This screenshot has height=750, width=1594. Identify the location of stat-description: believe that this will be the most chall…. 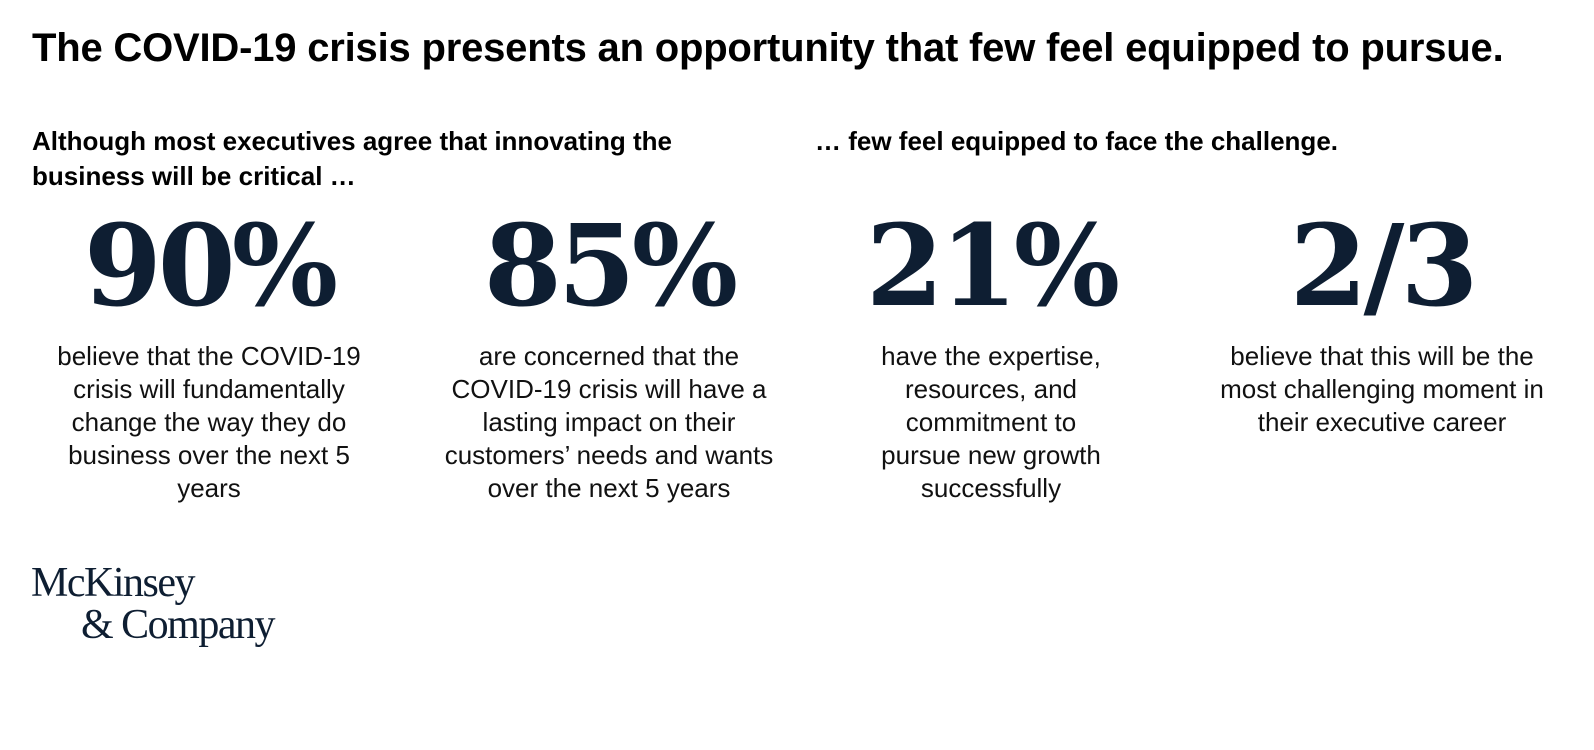
(1382, 389).